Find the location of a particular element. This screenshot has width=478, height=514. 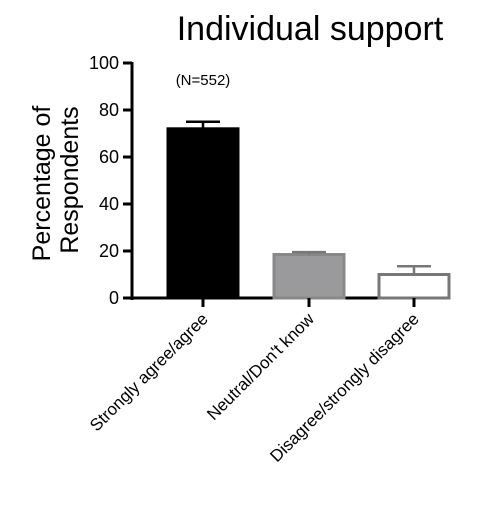

x-tick-label: Neutral/Don't know is located at coordinates (260, 366).